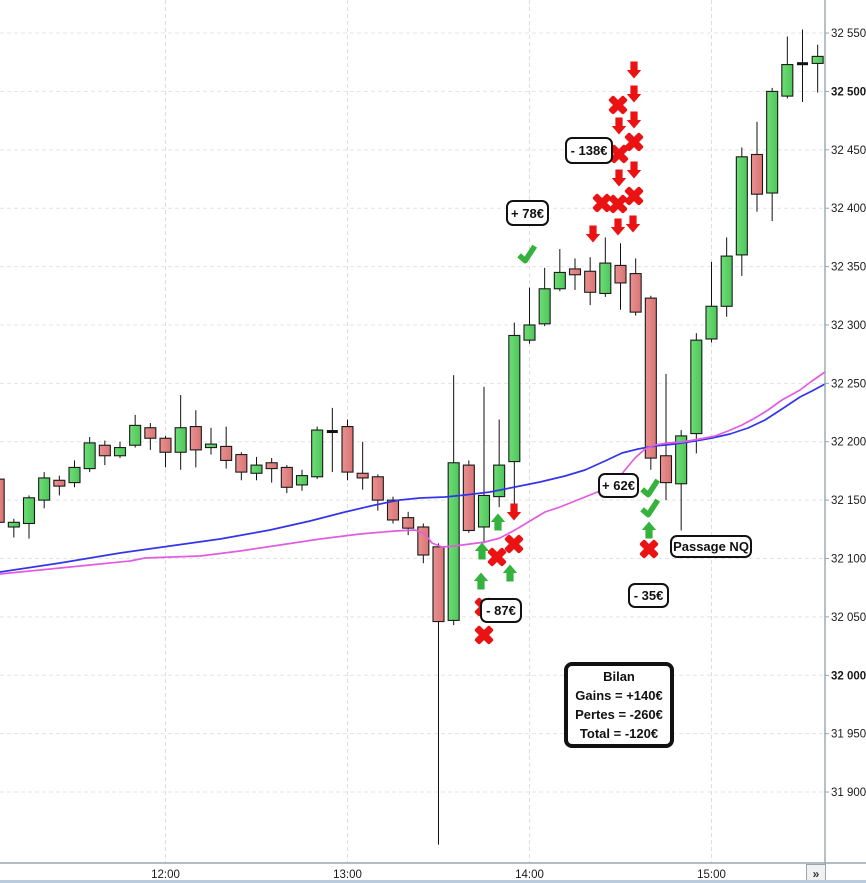  Describe the element at coordinates (848, 92) in the screenshot. I see `y-axis-label: 32 500` at that location.